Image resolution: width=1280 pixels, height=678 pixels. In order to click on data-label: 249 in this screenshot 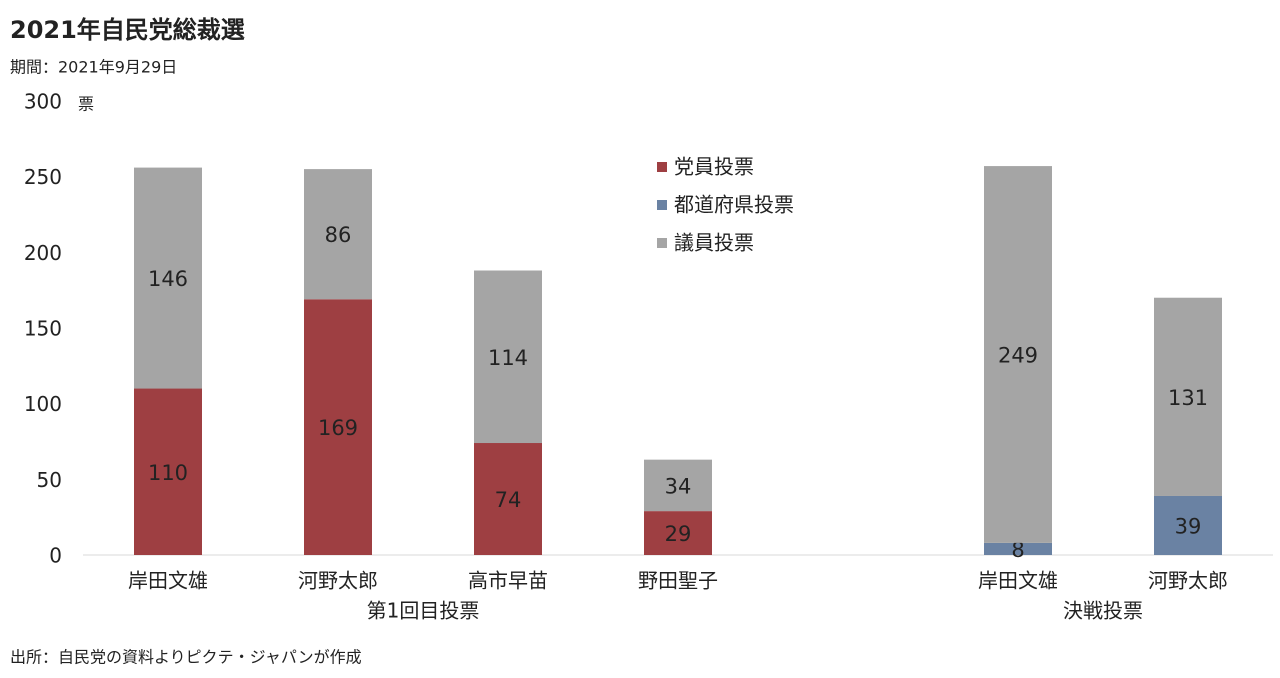, I will do `click(1018, 355)`.